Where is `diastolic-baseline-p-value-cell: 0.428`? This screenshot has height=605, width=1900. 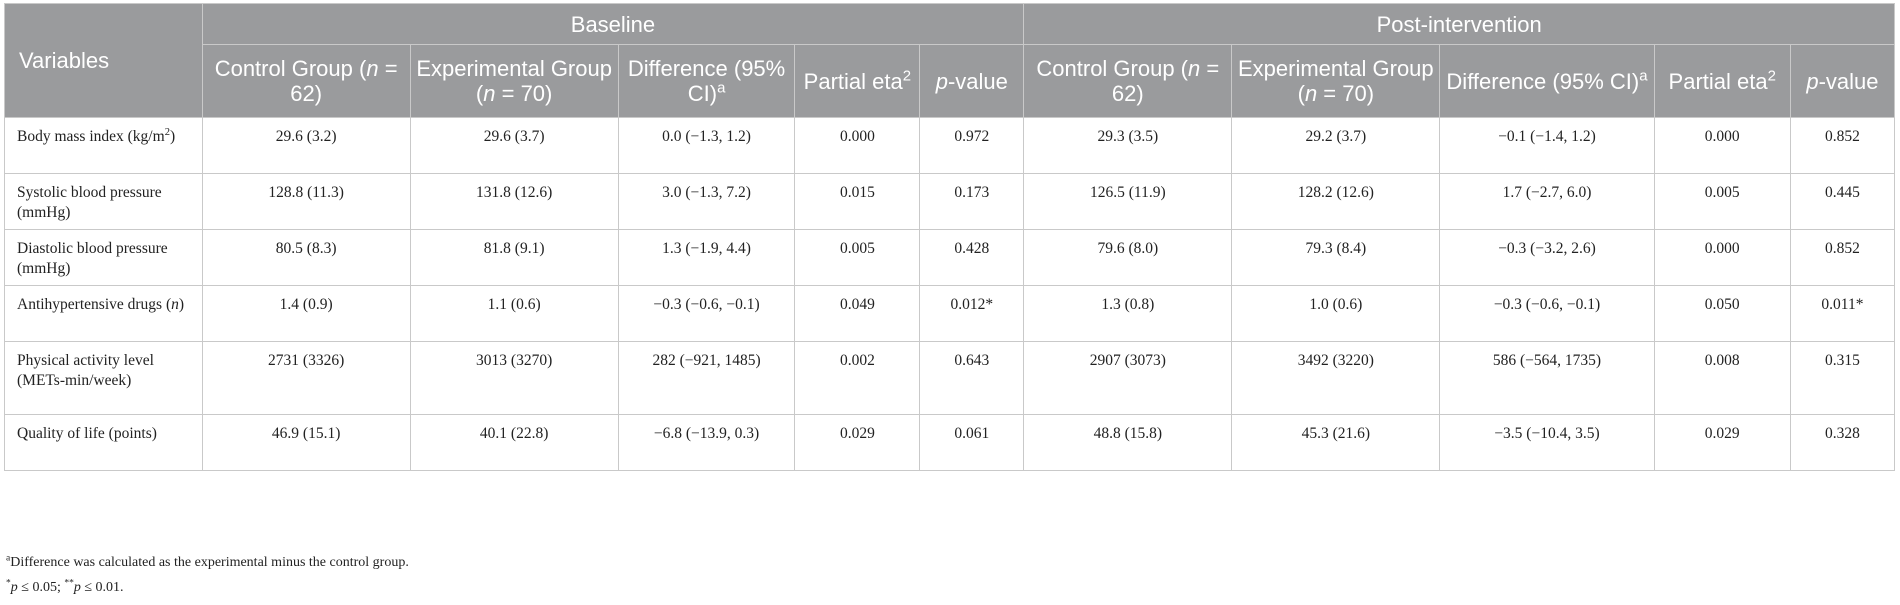
diastolic-baseline-p-value-cell: 0.428 is located at coordinates (972, 258).